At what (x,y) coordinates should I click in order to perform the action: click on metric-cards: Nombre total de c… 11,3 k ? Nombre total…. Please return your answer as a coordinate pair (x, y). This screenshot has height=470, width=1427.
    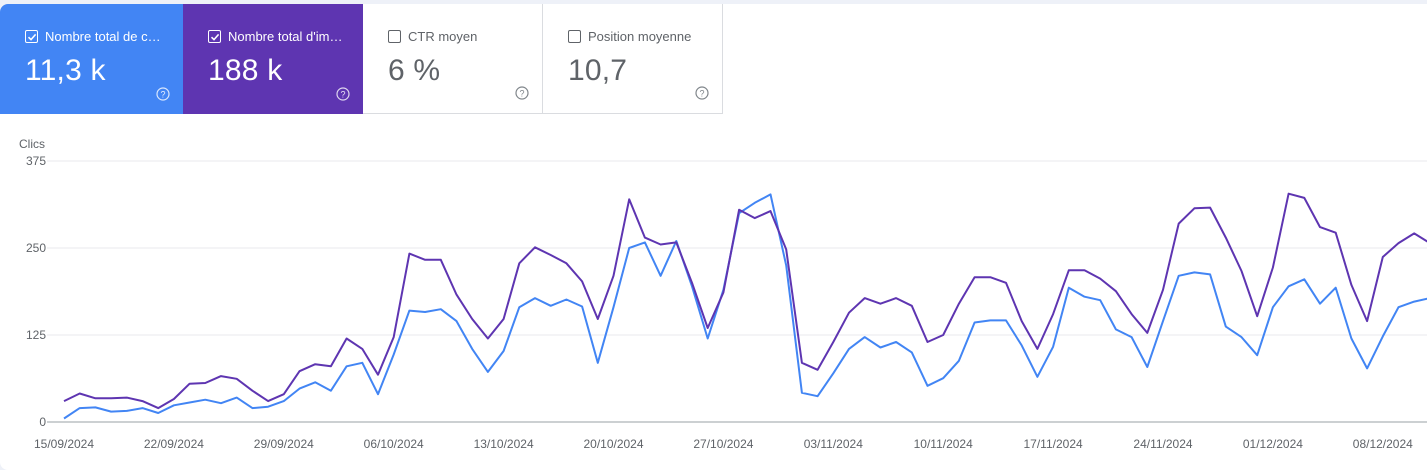
    Looking at the image, I should click on (361, 59).